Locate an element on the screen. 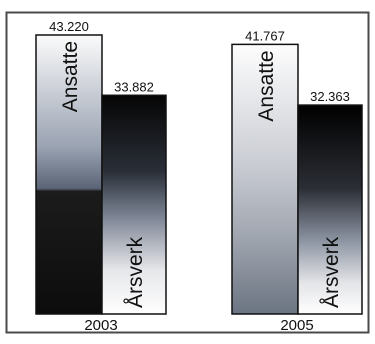 The height and width of the screenshot is (344, 375). series-name-arsverk-2005: Årsverk is located at coordinates (331, 272).